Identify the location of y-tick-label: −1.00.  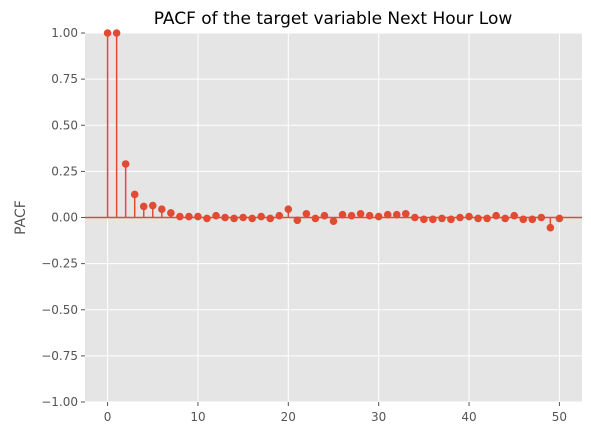
(59, 402).